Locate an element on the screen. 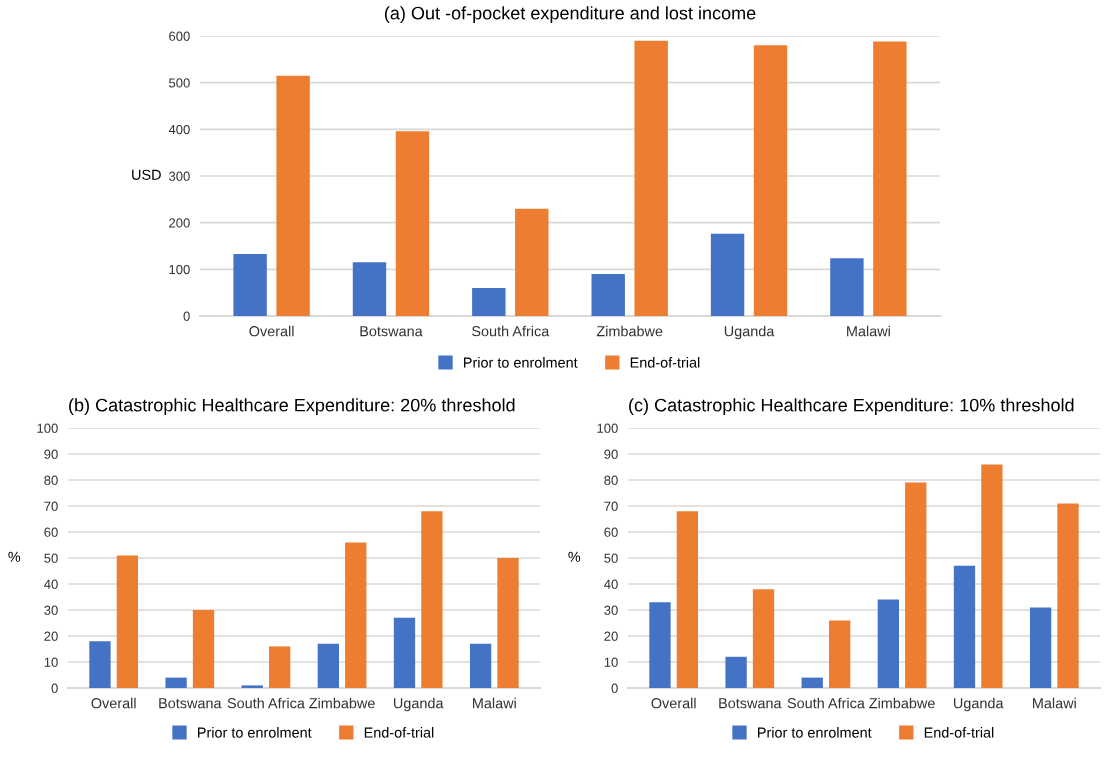 The image size is (1120, 778). chart-title: (a) Out -of-pocket expenditure and lost income is located at coordinates (570, 15).